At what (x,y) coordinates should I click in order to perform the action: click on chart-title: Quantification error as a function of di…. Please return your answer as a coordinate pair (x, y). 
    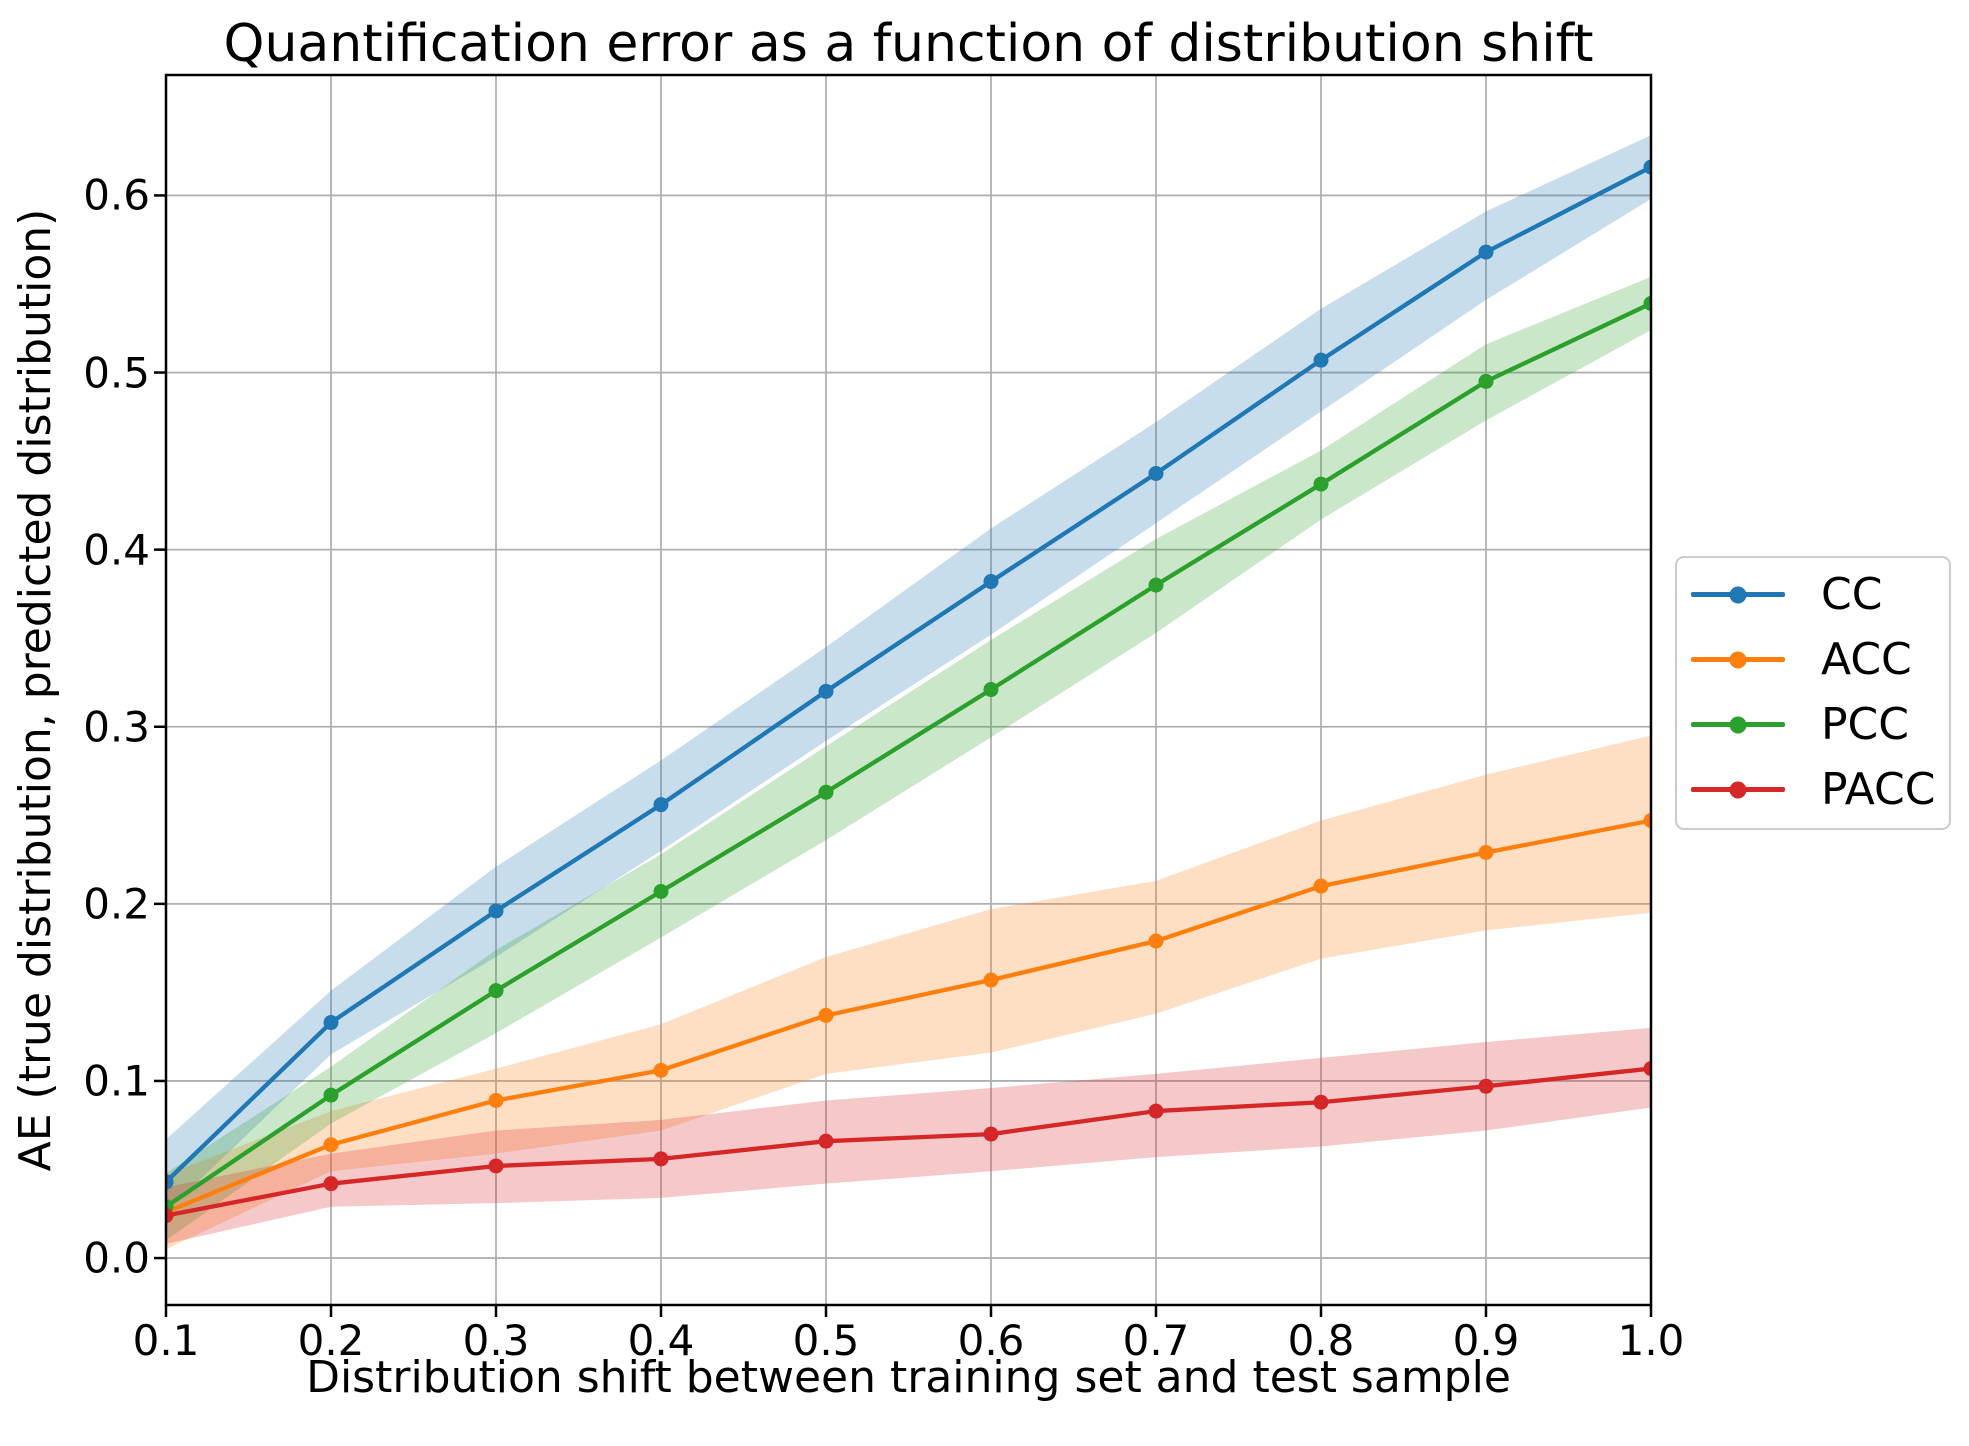
    Looking at the image, I should click on (908, 44).